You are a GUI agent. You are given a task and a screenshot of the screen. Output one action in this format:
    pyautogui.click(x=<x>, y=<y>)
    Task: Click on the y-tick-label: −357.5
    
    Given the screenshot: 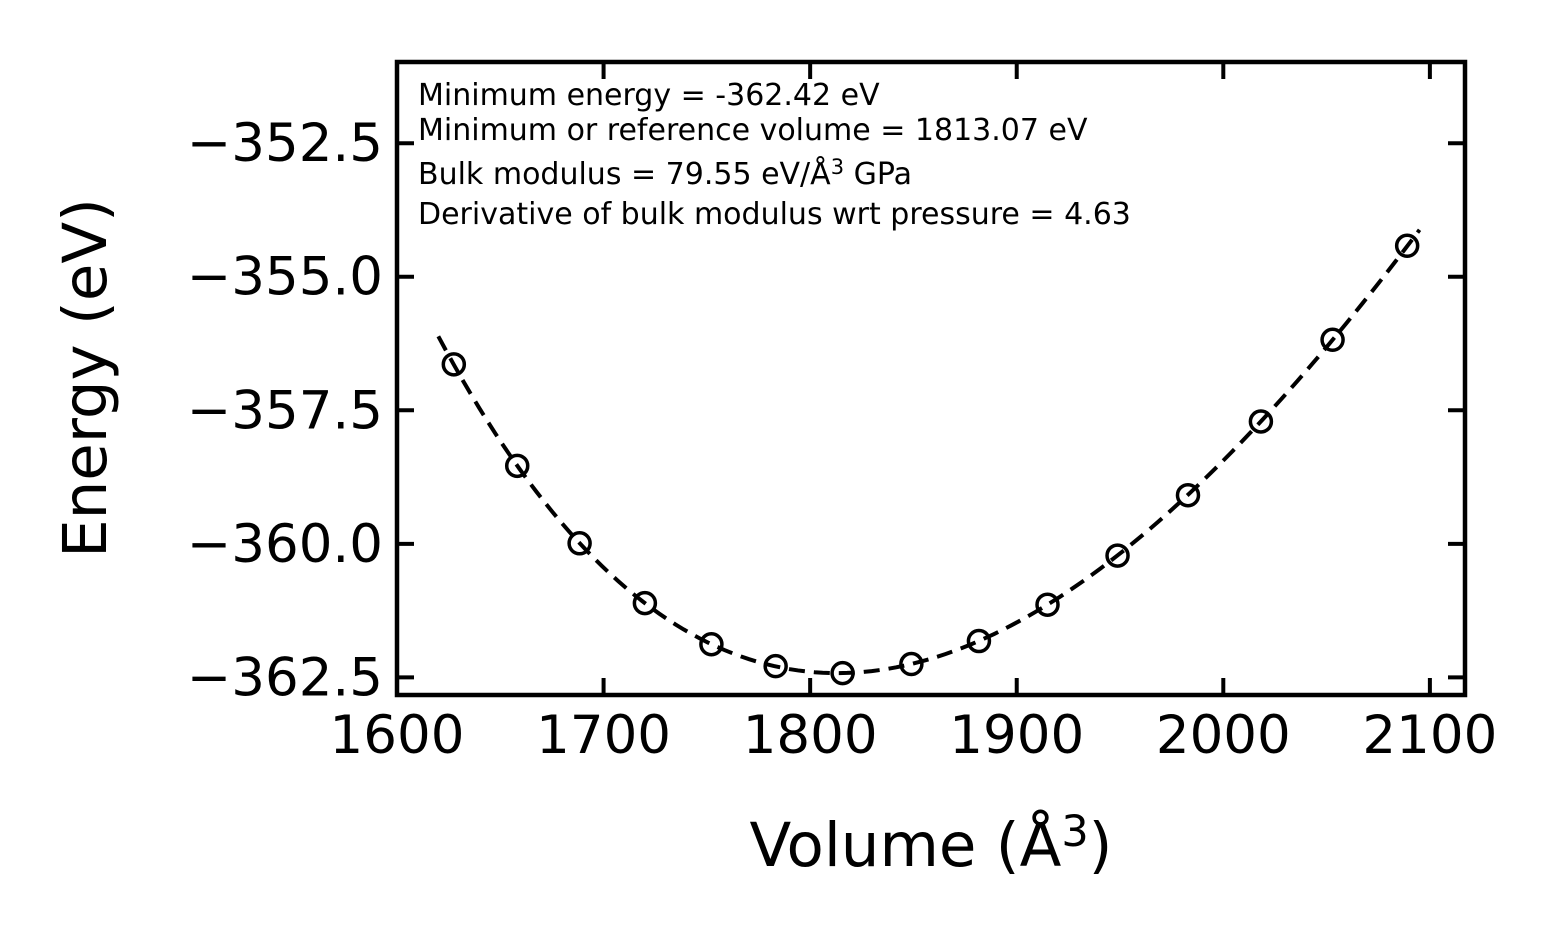 What is the action you would take?
    pyautogui.click(x=285, y=410)
    